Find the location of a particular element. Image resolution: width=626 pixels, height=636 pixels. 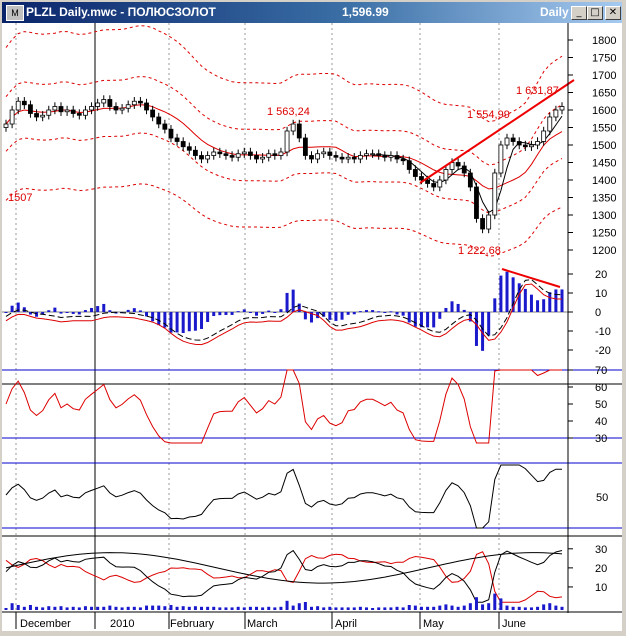

date-label: March is located at coordinates (262, 624).